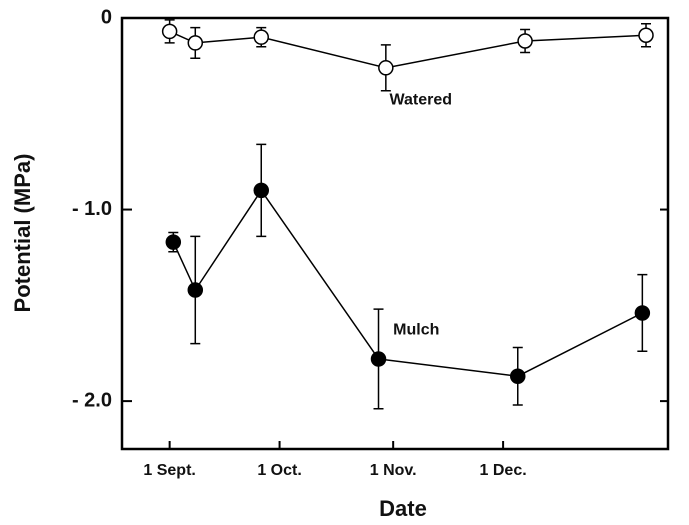 The width and height of the screenshot is (689, 525). Describe the element at coordinates (279, 470) in the screenshot. I see `x-tick-label: 1 Oct.` at that location.